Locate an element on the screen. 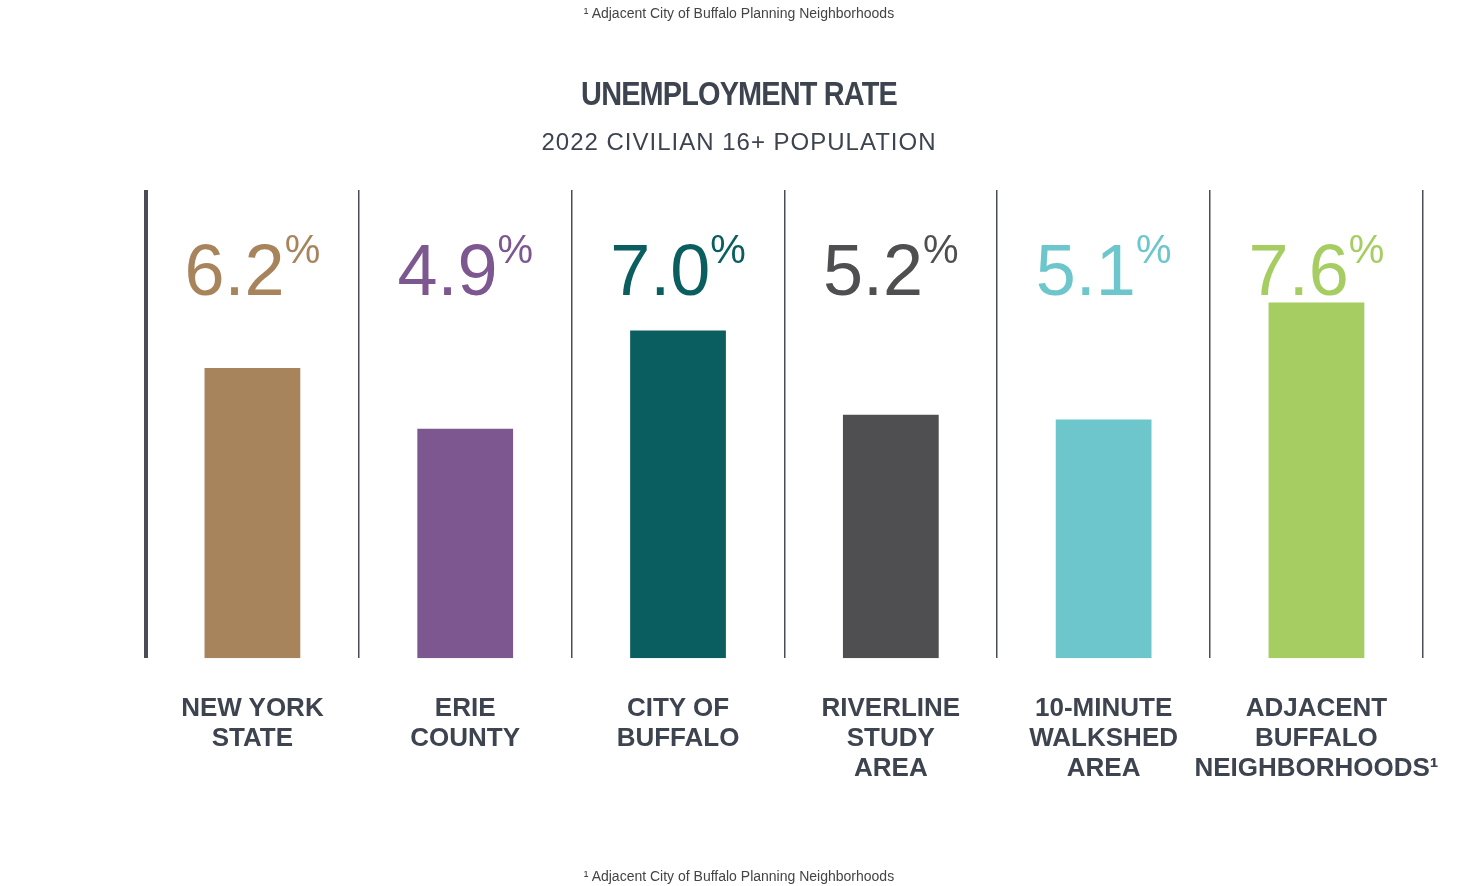 This screenshot has width=1478, height=886. x-tick-label: NEW YORK STATE is located at coordinates (252, 722).